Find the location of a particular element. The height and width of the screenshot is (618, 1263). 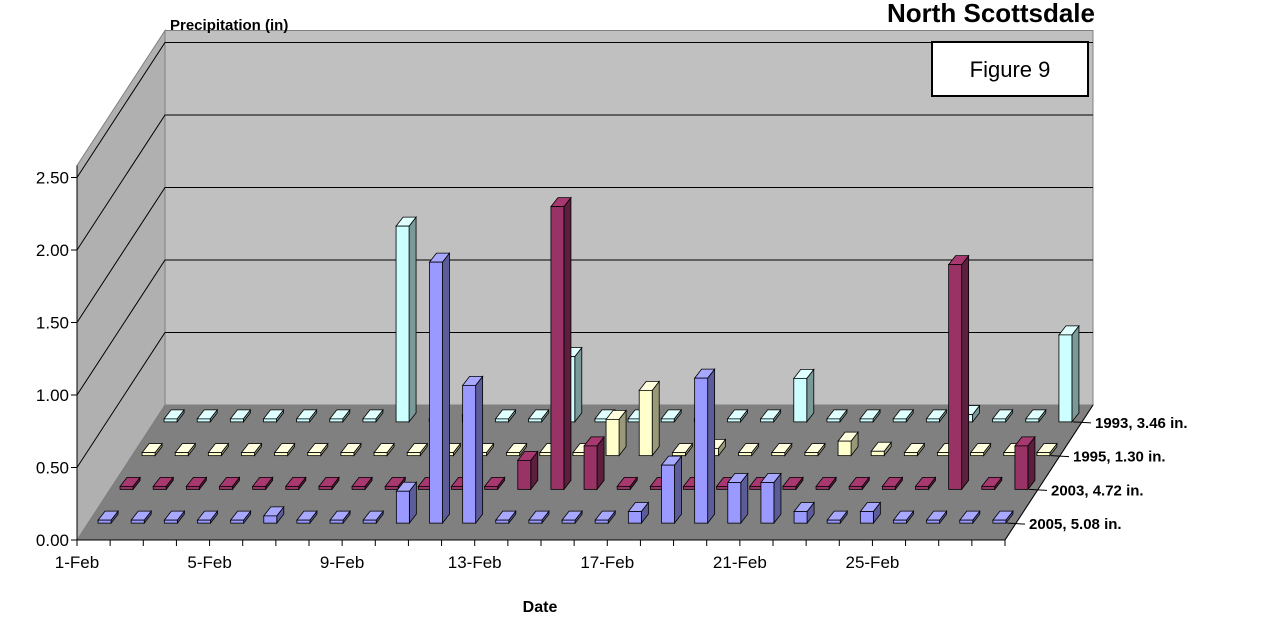

y-tick-label: 1.00 is located at coordinates (52, 395).